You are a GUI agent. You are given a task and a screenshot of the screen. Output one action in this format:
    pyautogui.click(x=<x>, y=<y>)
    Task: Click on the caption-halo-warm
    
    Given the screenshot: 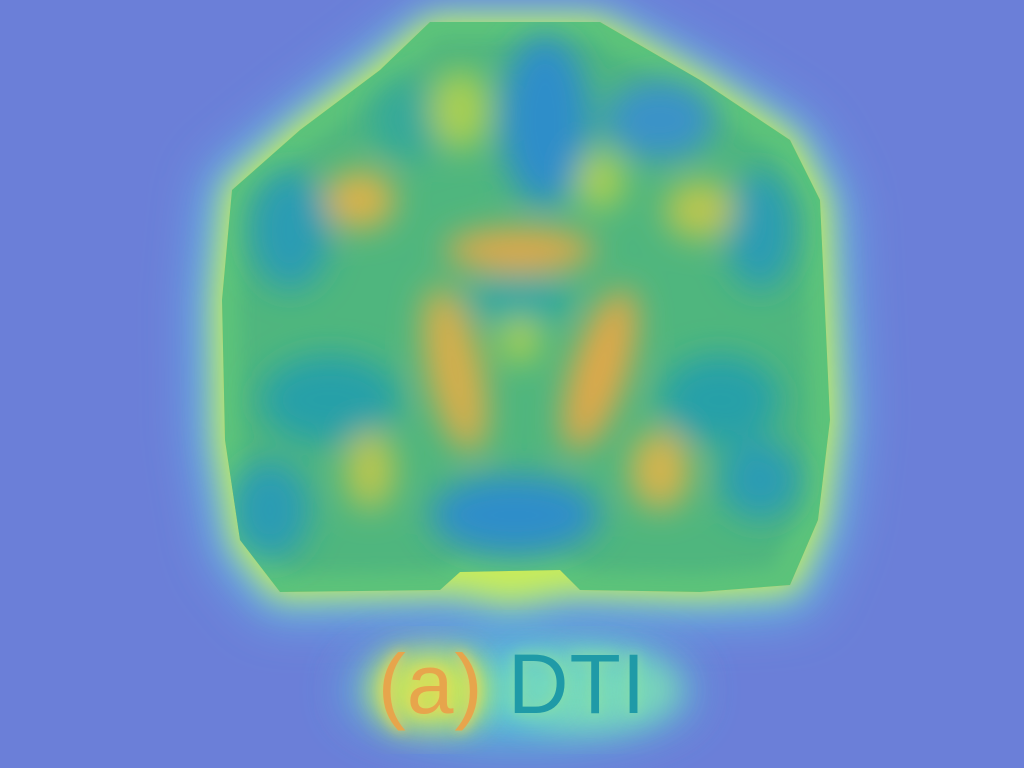 What is the action you would take?
    pyautogui.click(x=430, y=690)
    